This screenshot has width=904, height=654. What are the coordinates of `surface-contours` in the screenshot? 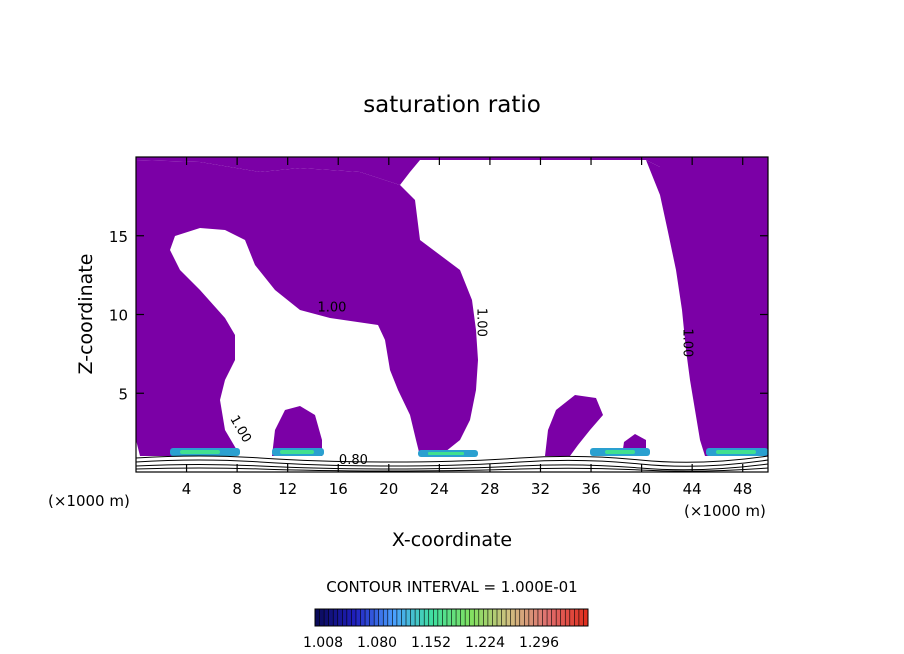 It's located at (452, 463).